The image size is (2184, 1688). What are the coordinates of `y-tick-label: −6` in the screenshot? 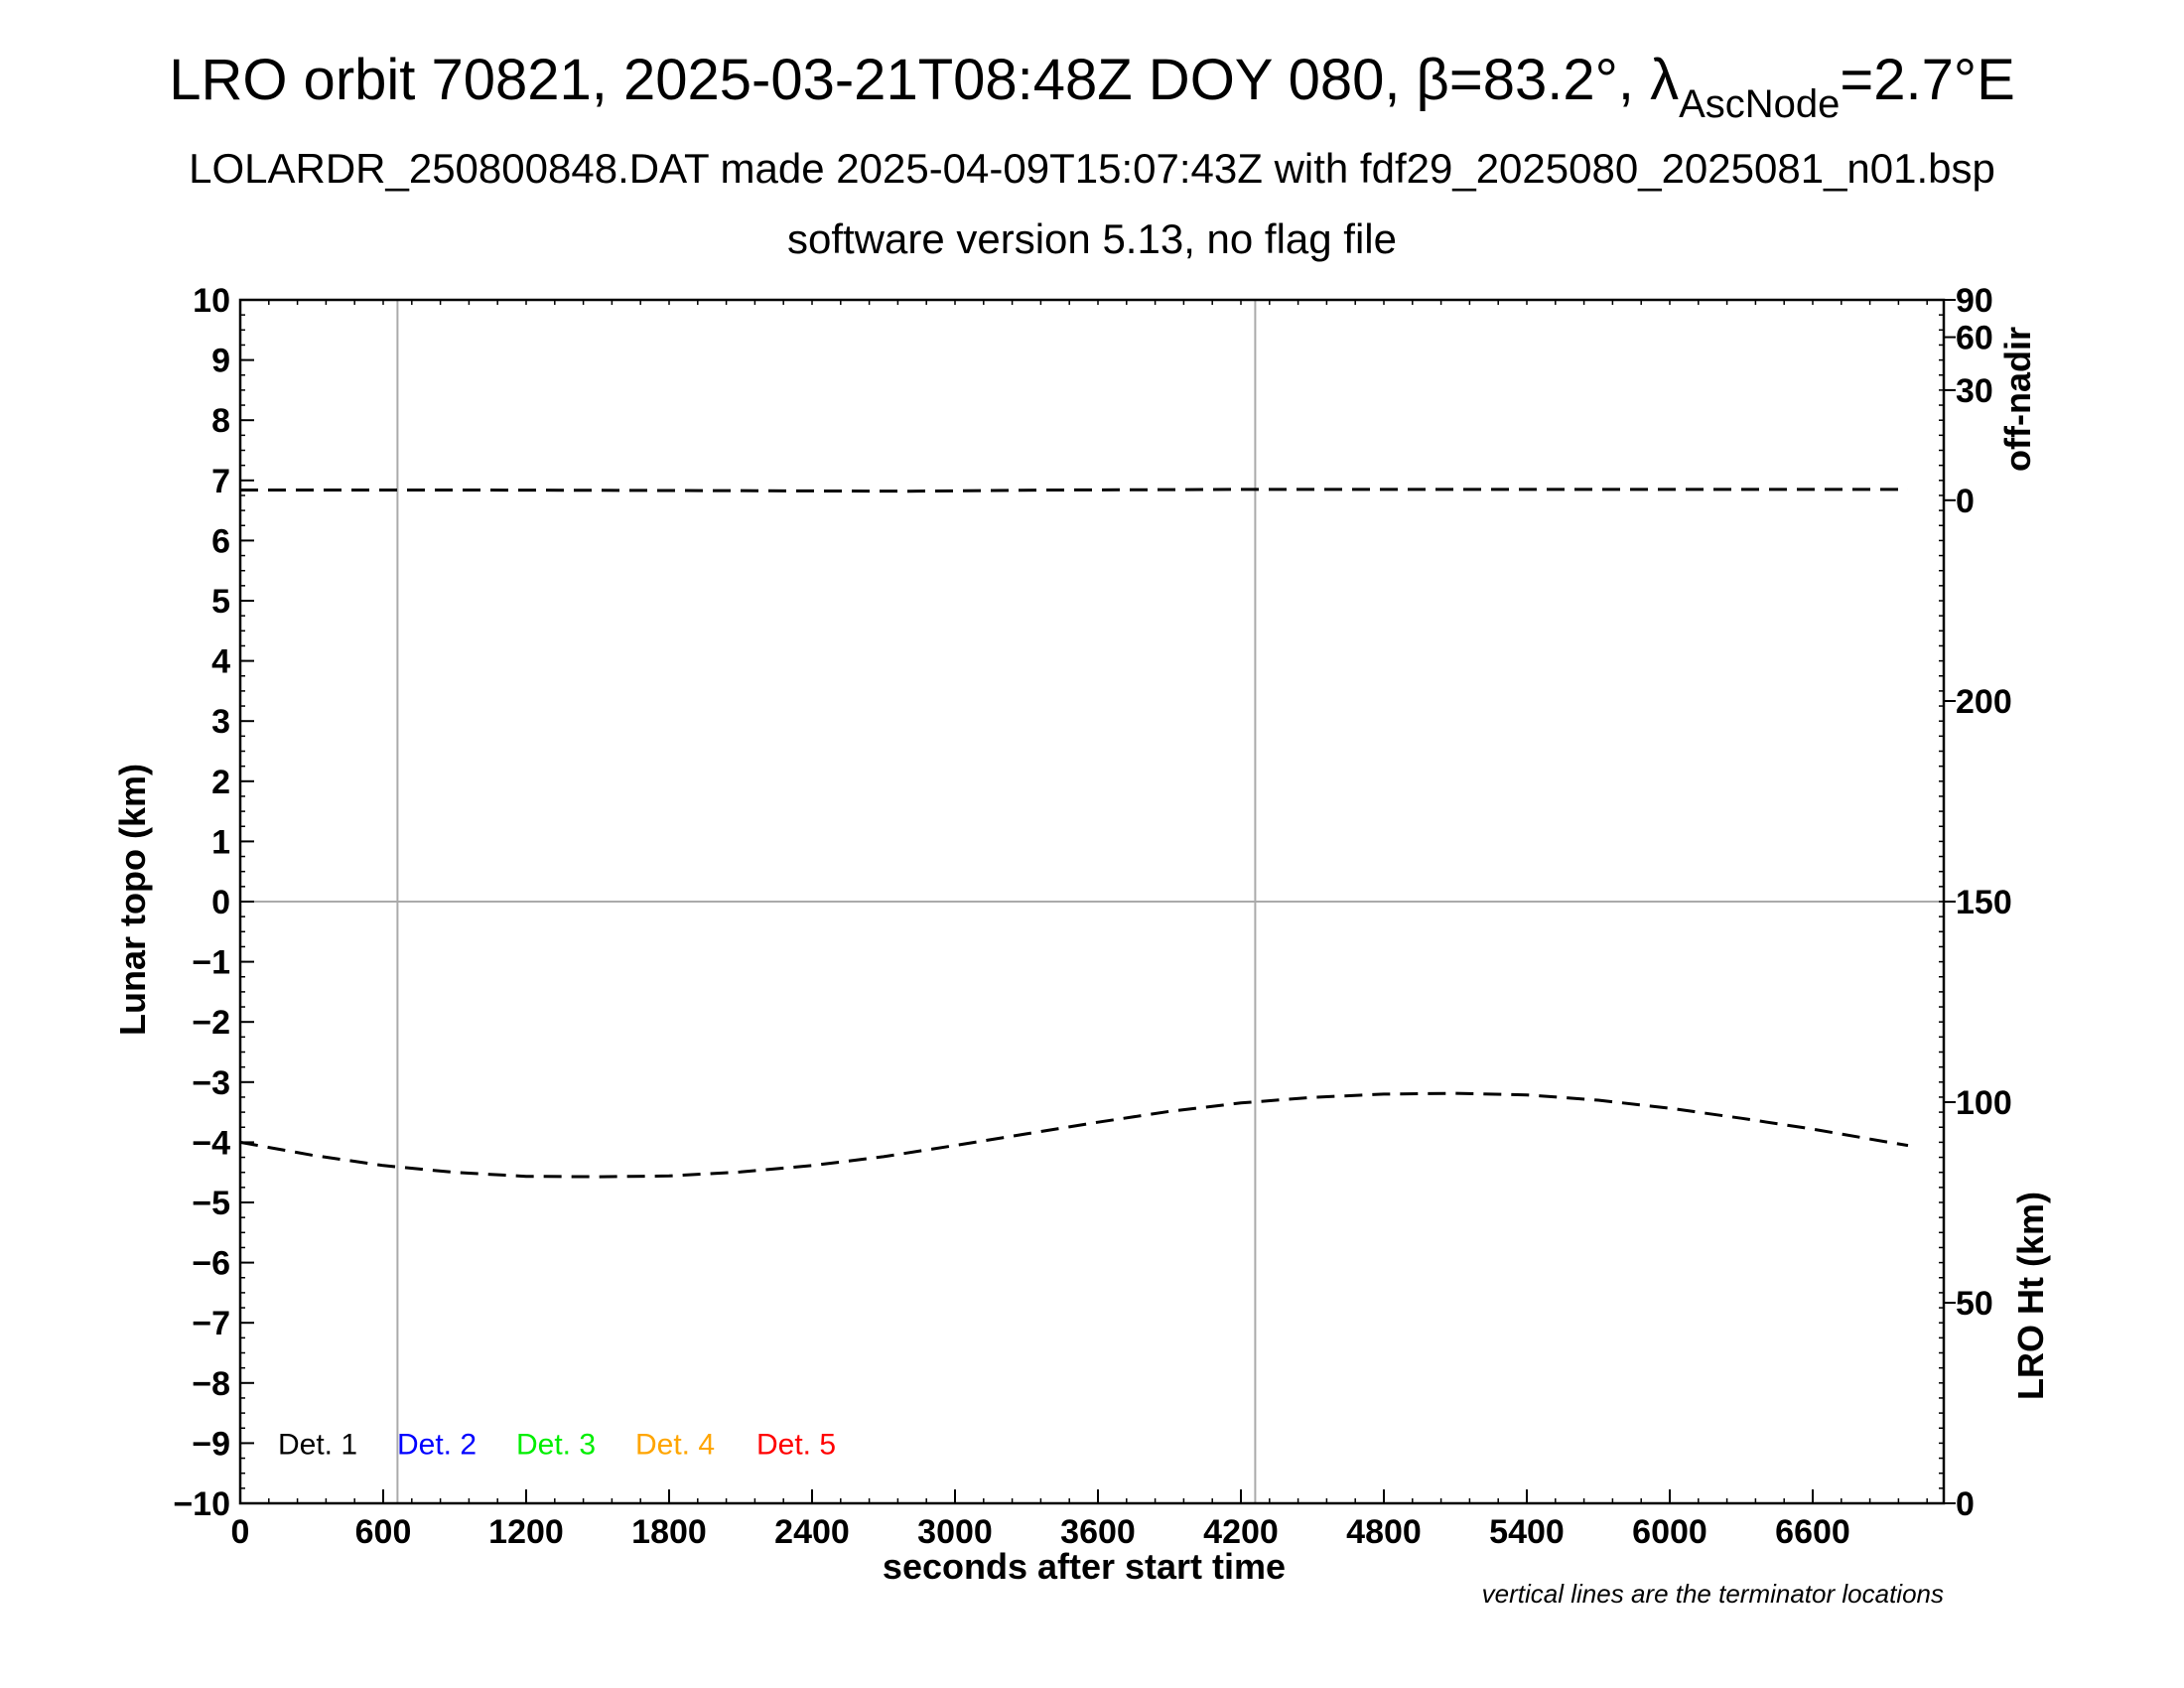 It's located at (211, 1264).